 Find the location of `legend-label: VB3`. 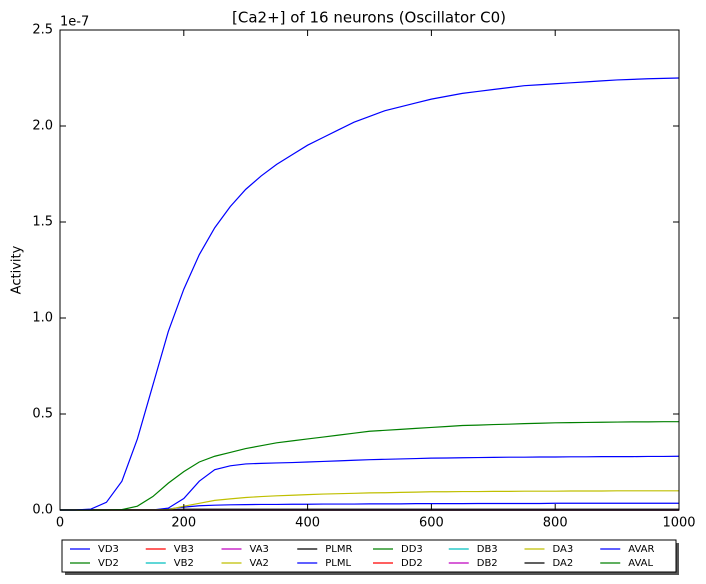

legend-label: VB3 is located at coordinates (184, 549).